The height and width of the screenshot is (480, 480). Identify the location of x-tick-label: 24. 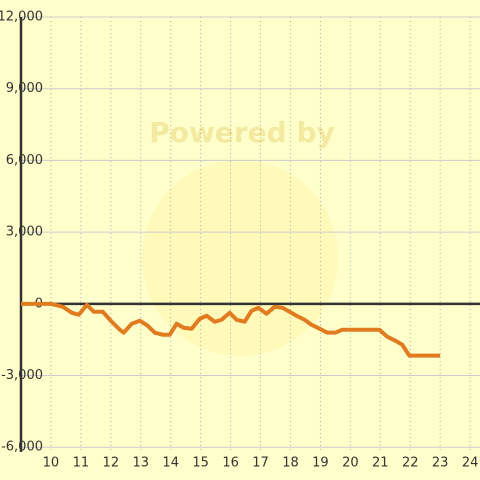
(470, 463).